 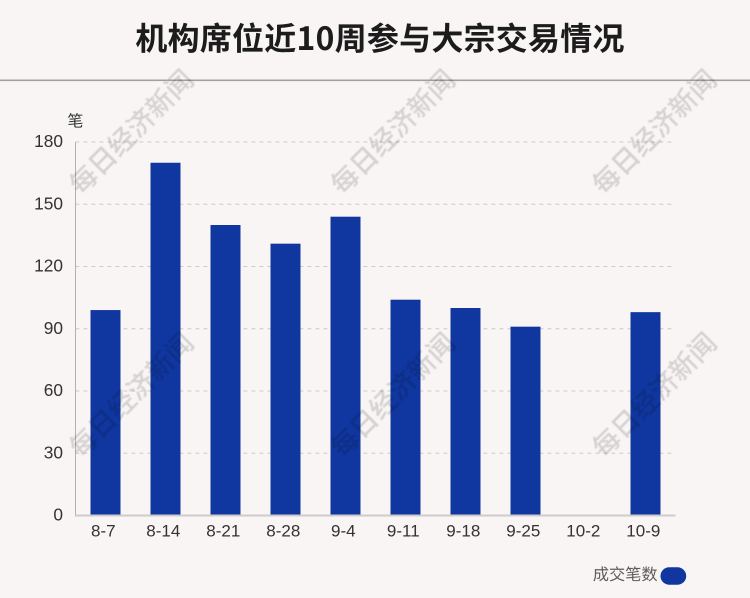 What do you see at coordinates (583, 531) in the screenshot?
I see `svg-text: 10-2` at bounding box center [583, 531].